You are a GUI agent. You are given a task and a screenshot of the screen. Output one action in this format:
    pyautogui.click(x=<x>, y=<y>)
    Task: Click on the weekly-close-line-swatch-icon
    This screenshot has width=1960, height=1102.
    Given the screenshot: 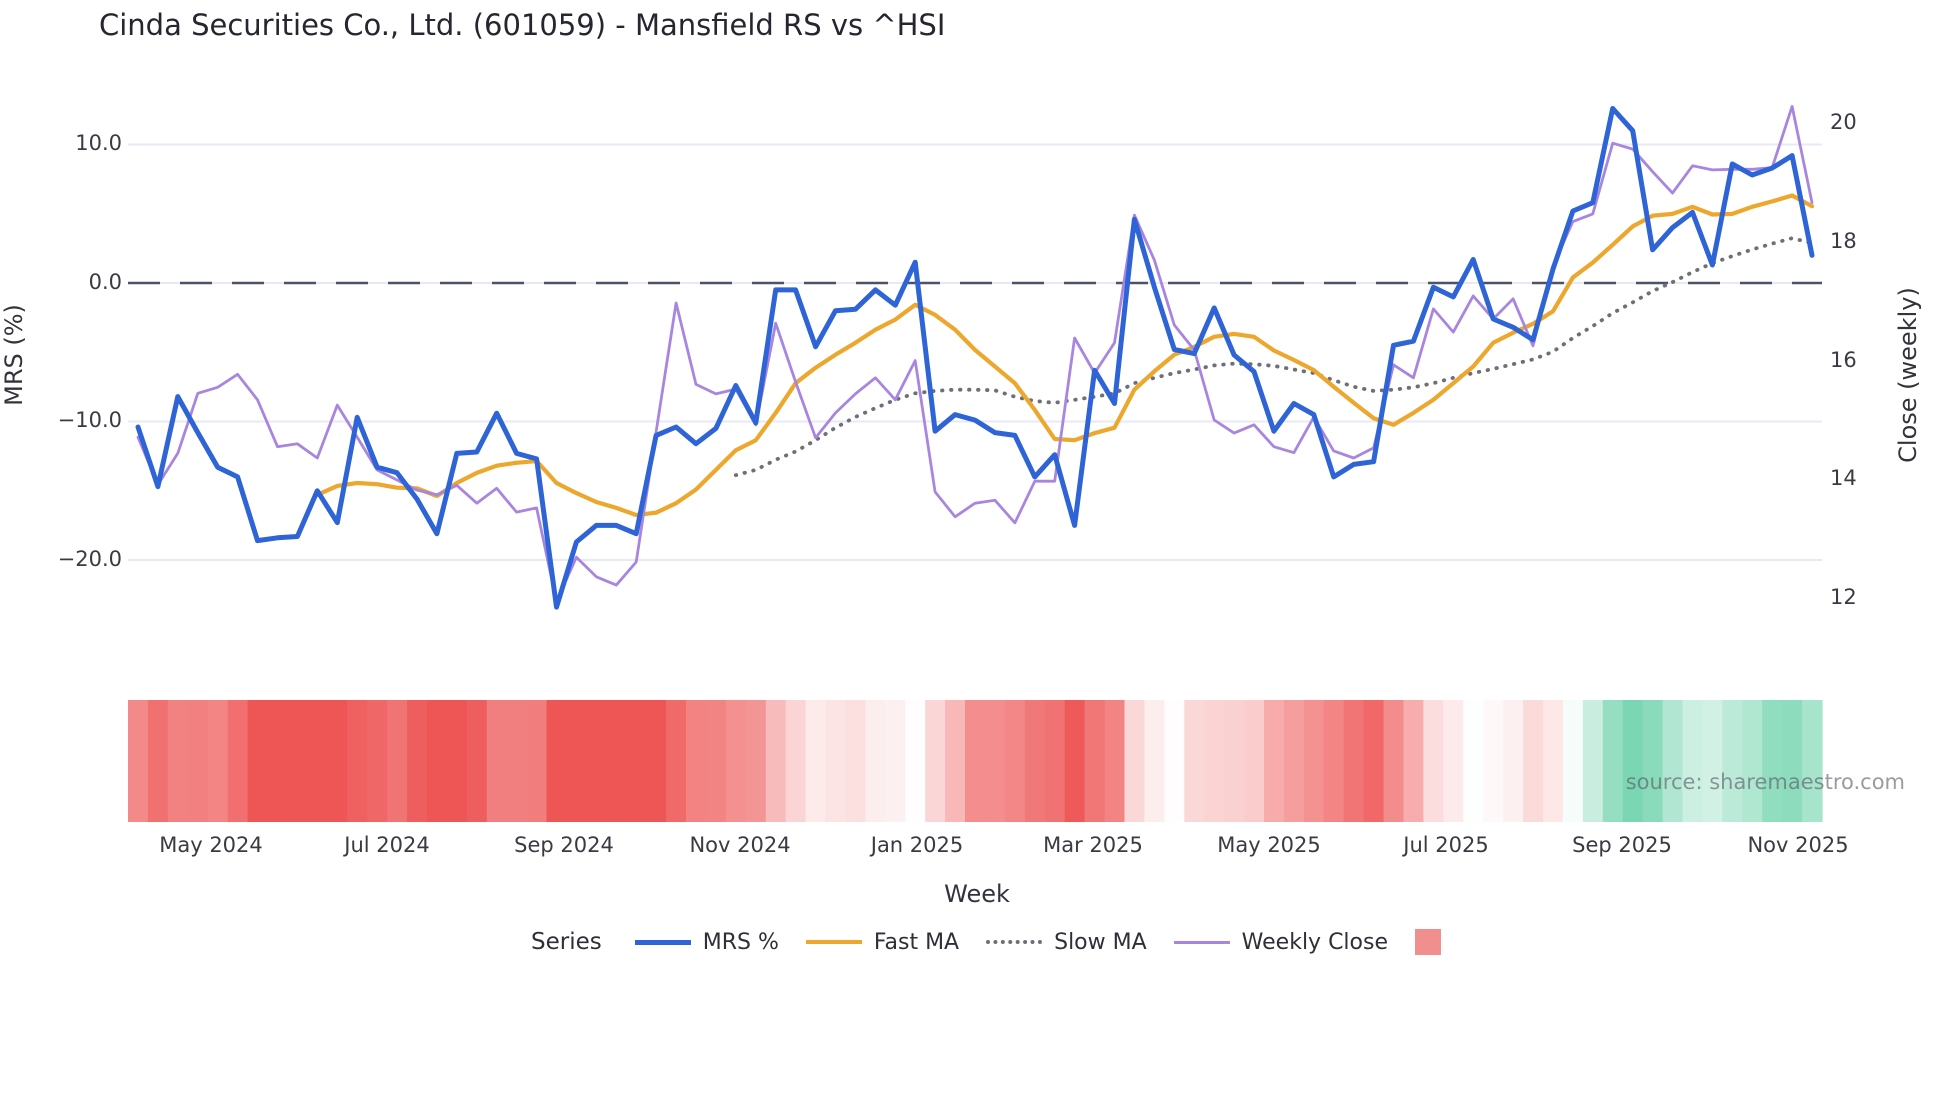 What is the action you would take?
    pyautogui.click(x=1201, y=942)
    